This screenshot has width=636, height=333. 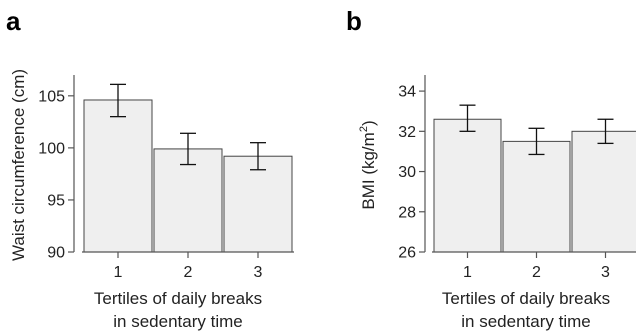 I want to click on panel-a-y-axis-label-text: Waist circumference (cm), so click(x=18, y=165).